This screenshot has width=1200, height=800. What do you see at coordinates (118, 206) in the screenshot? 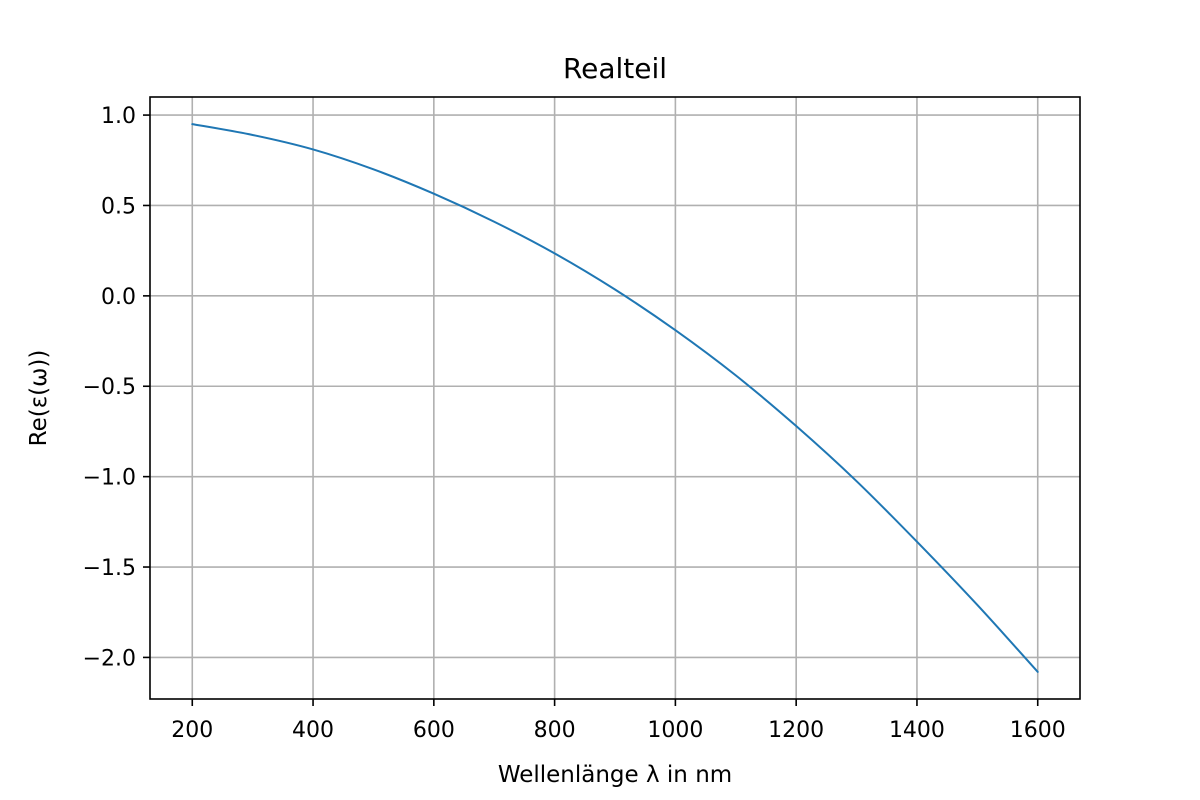
I see `y-tick-label: 0.5` at bounding box center [118, 206].